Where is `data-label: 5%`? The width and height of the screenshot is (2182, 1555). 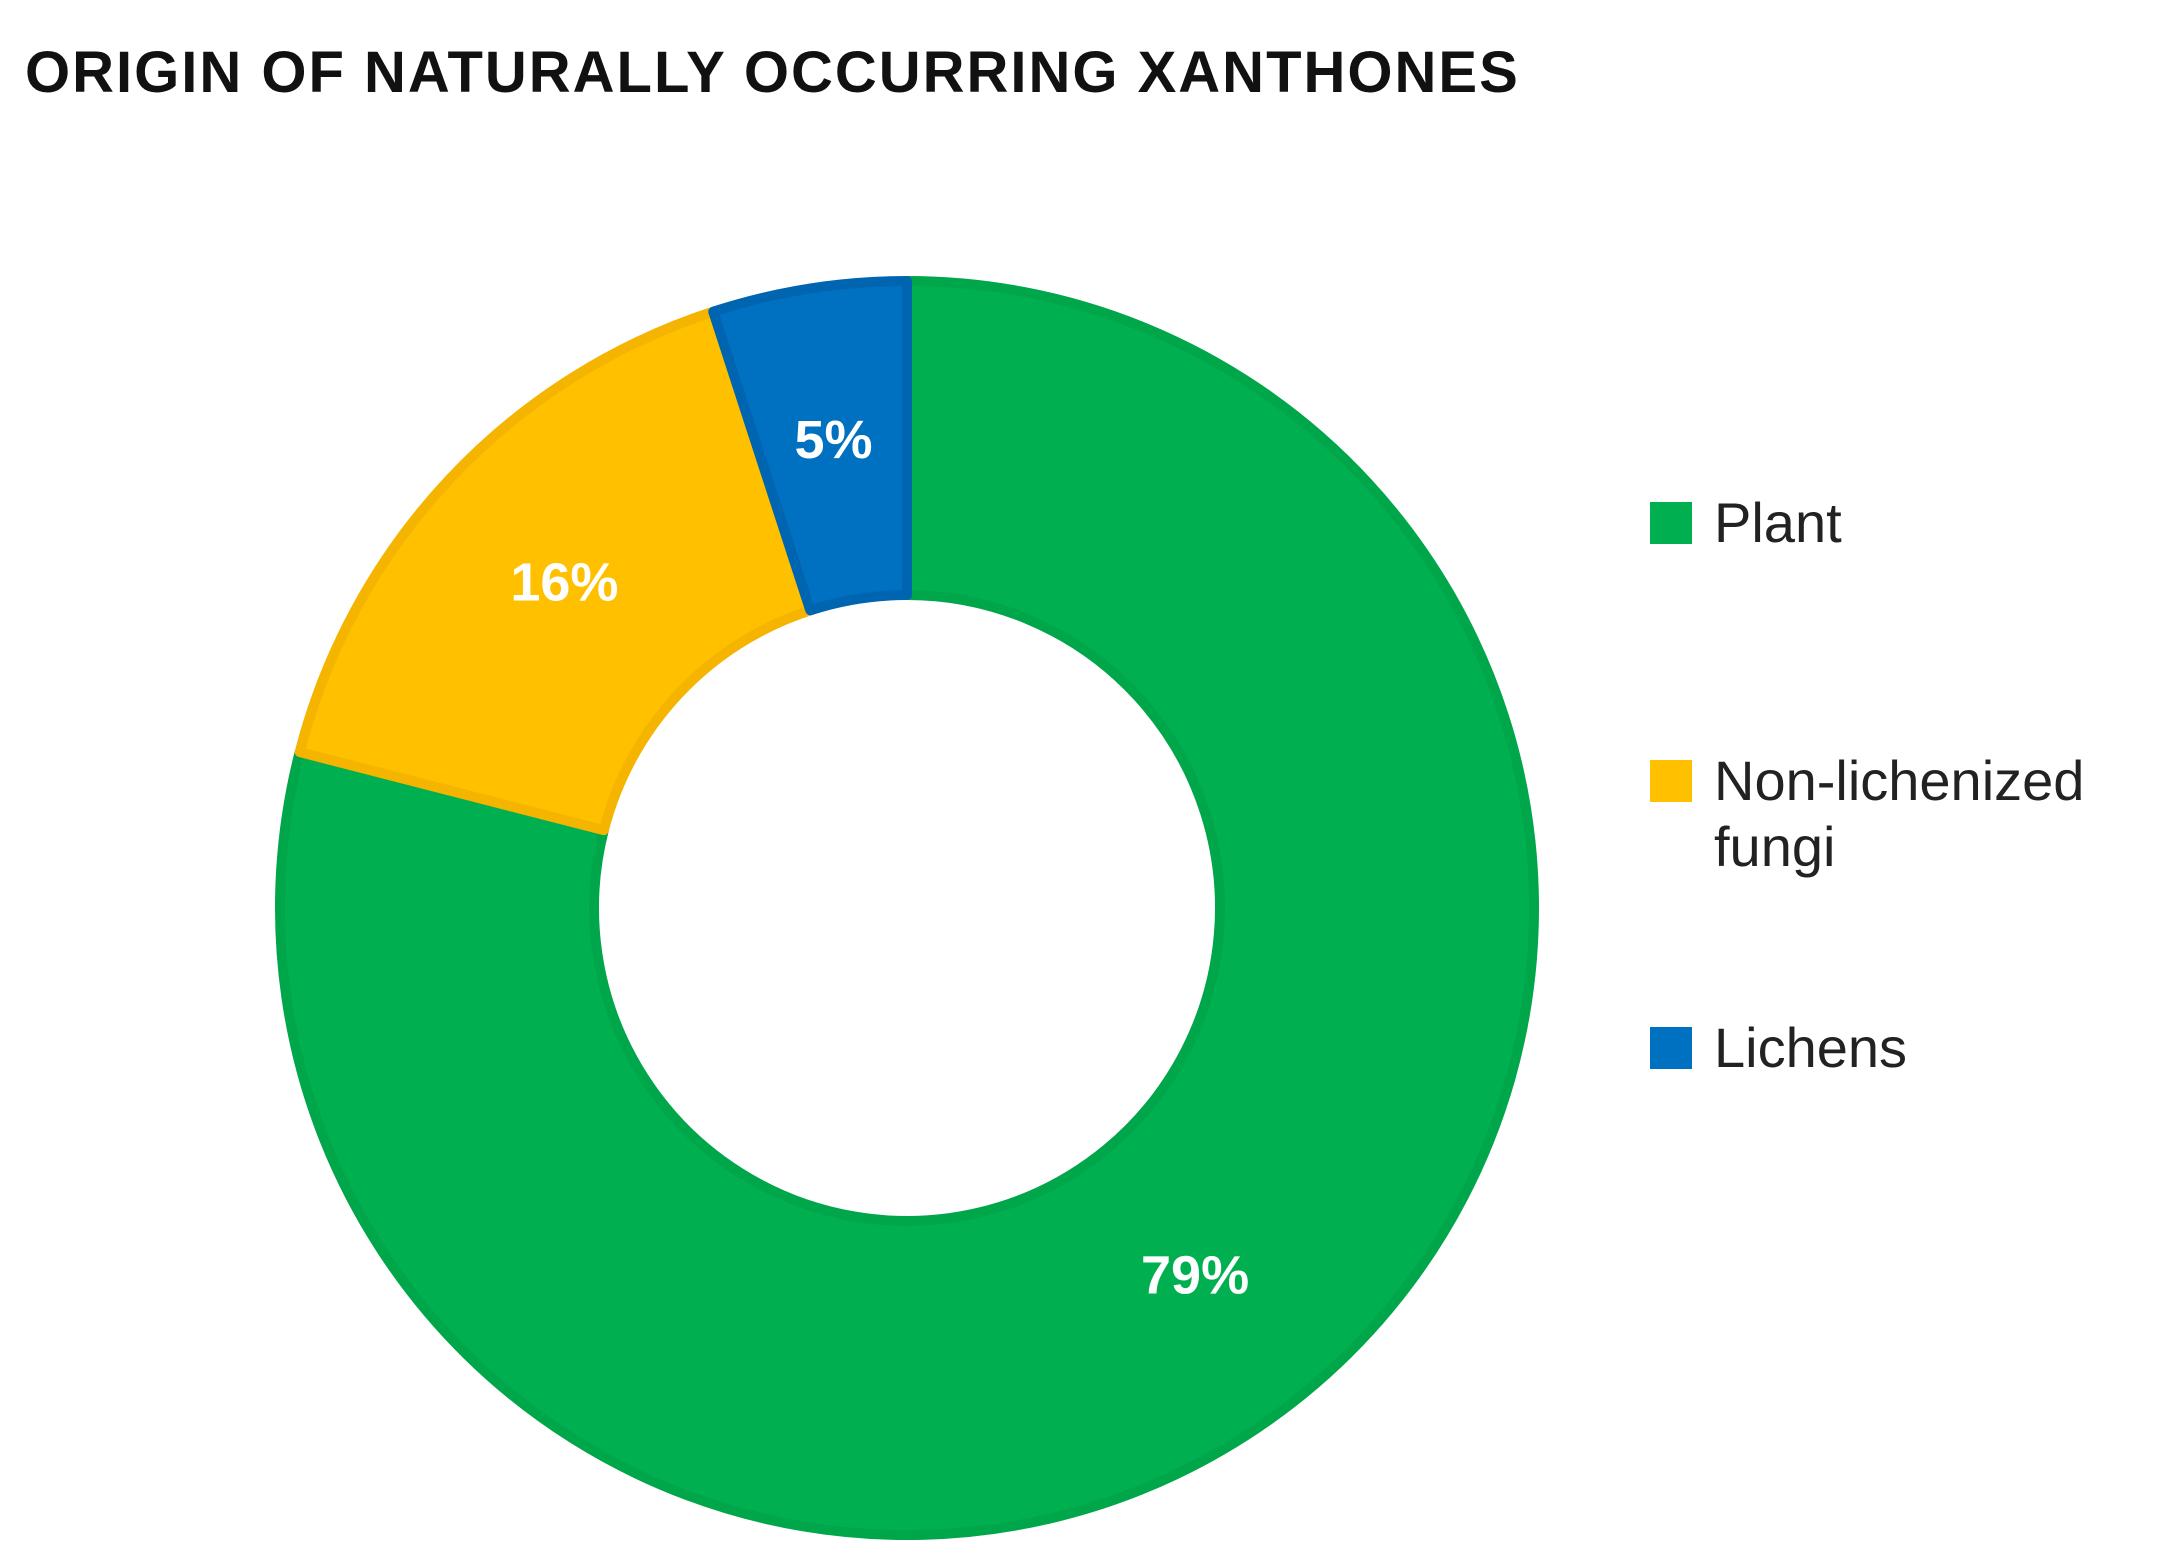
data-label: 5% is located at coordinates (833, 440).